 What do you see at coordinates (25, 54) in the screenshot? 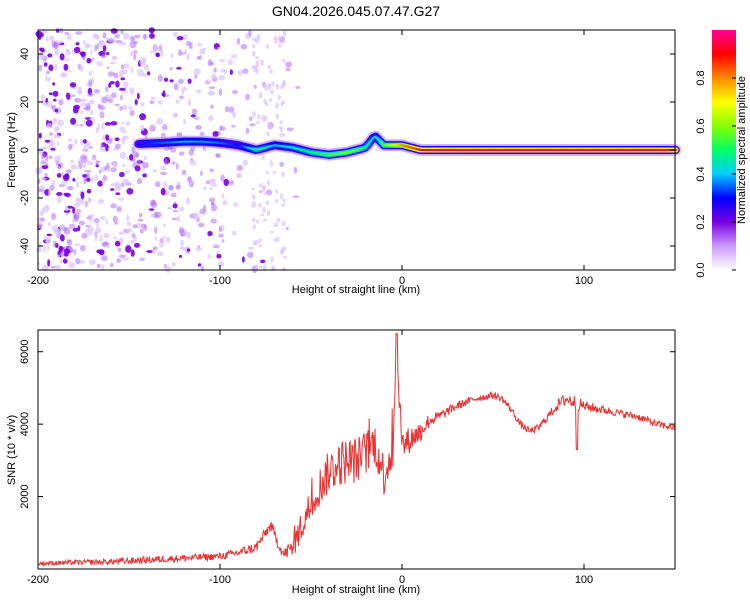
I see `y-tick-label: 40` at bounding box center [25, 54].